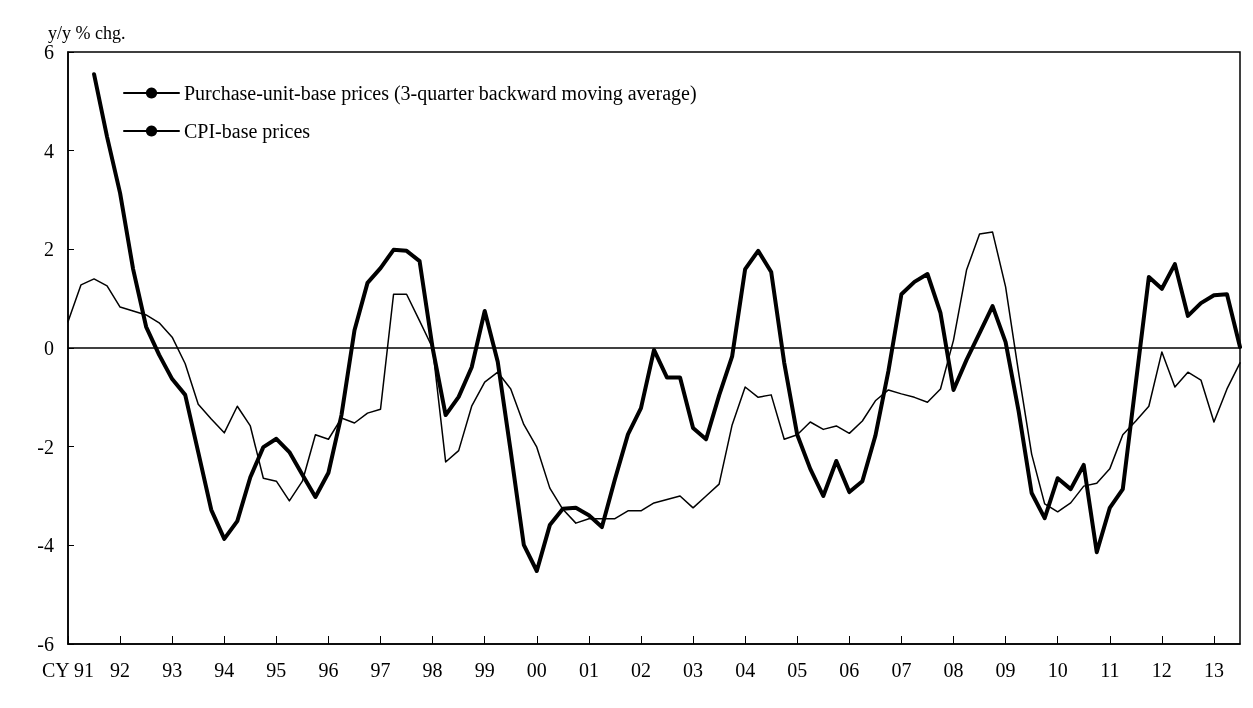 The width and height of the screenshot is (1253, 708). What do you see at coordinates (1005, 670) in the screenshot?
I see `x-tick-label: 09` at bounding box center [1005, 670].